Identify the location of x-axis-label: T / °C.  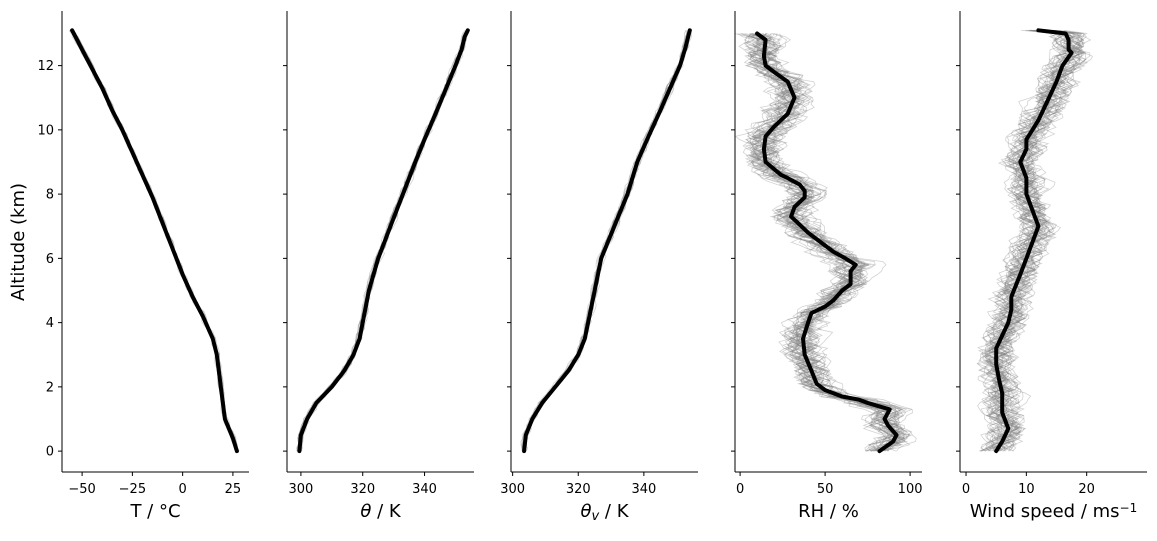
(154, 511).